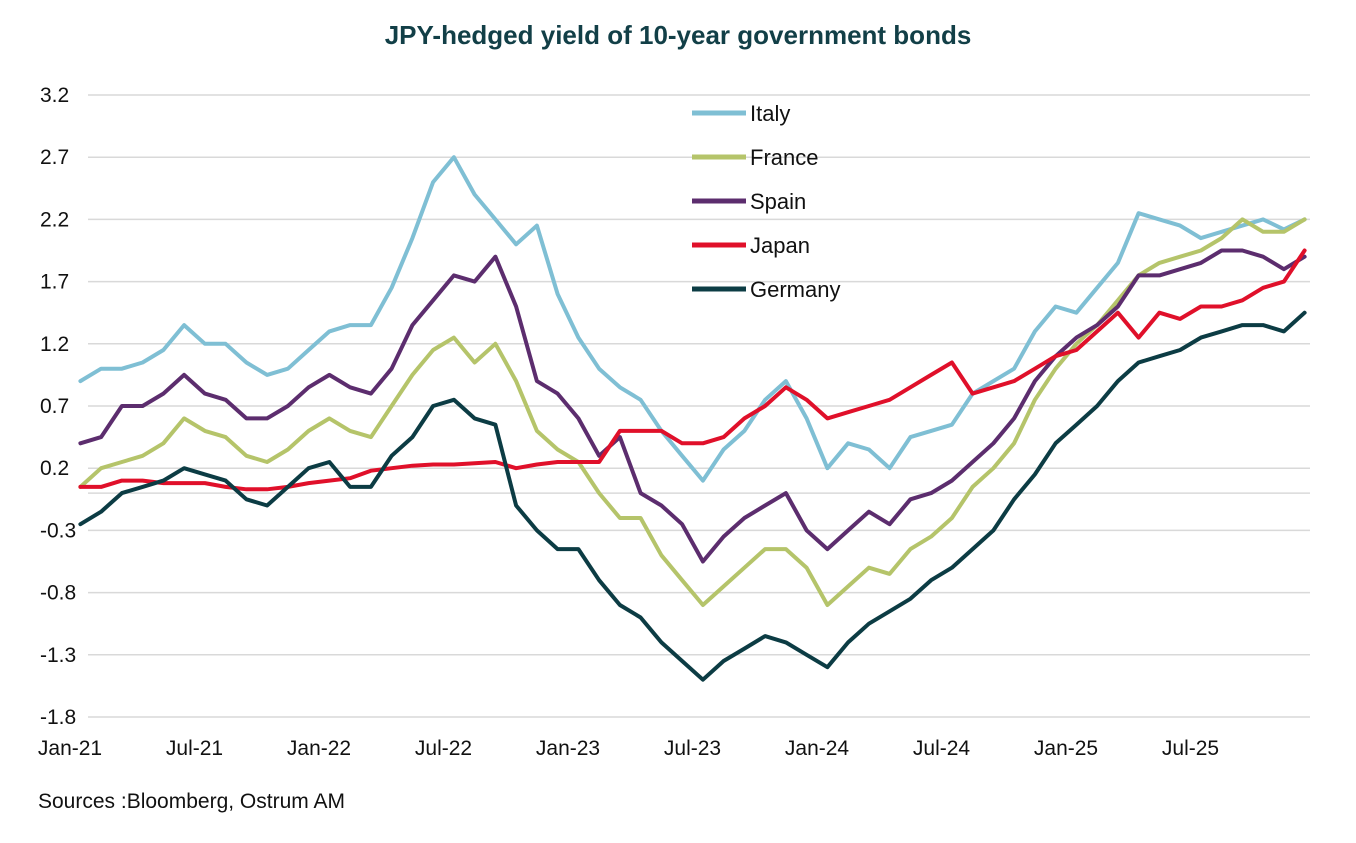  What do you see at coordinates (942, 748) in the screenshot?
I see `x-tick-label: Jul-24` at bounding box center [942, 748].